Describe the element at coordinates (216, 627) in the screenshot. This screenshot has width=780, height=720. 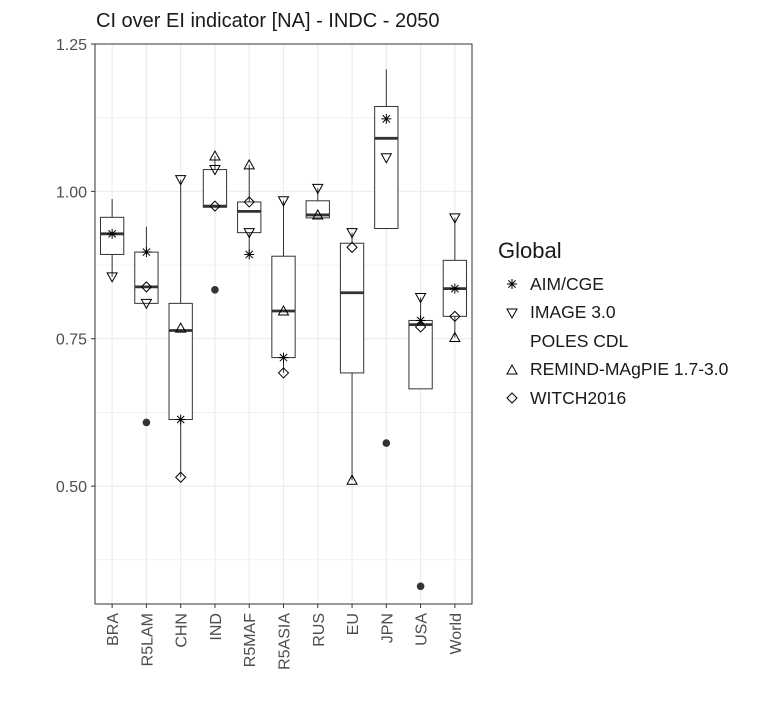
I see `x-tick-label: IND` at that location.